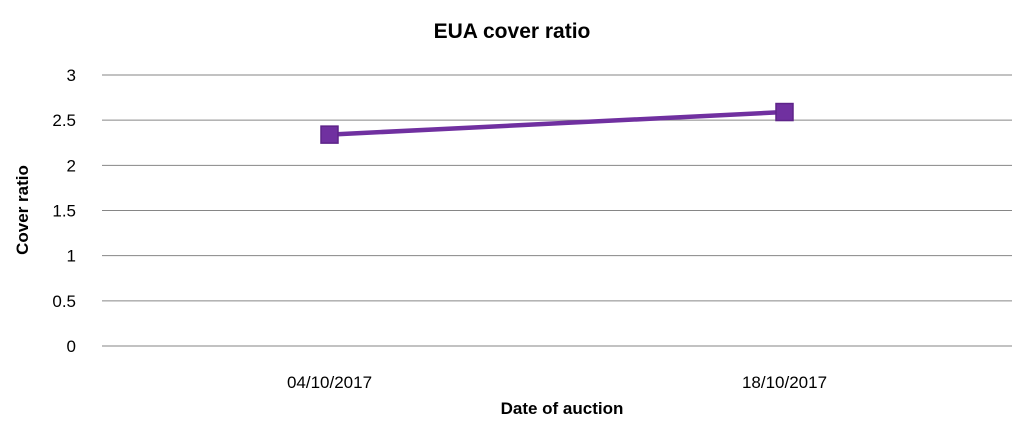 The width and height of the screenshot is (1014, 435). Describe the element at coordinates (71, 256) in the screenshot. I see `y-tick-label: 1` at that location.